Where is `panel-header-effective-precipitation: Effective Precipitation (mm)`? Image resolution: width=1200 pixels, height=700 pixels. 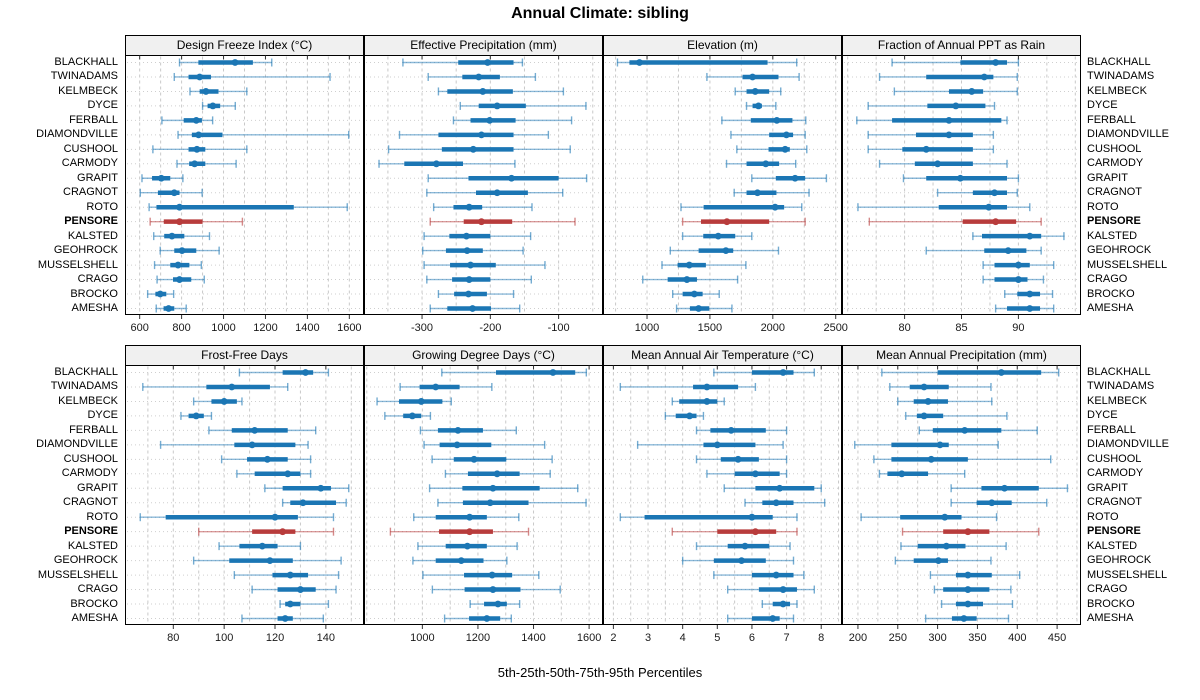
panel-header-effective-precipitation: Effective Precipitation (mm) is located at coordinates (483, 45).